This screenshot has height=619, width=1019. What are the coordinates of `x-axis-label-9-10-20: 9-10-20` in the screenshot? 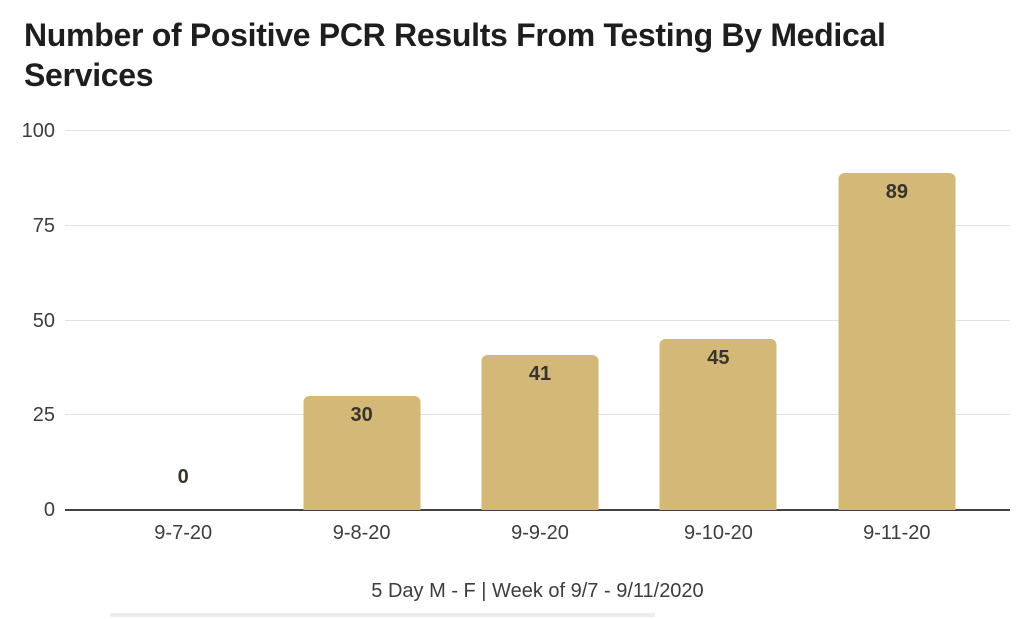 It's located at (718, 533).